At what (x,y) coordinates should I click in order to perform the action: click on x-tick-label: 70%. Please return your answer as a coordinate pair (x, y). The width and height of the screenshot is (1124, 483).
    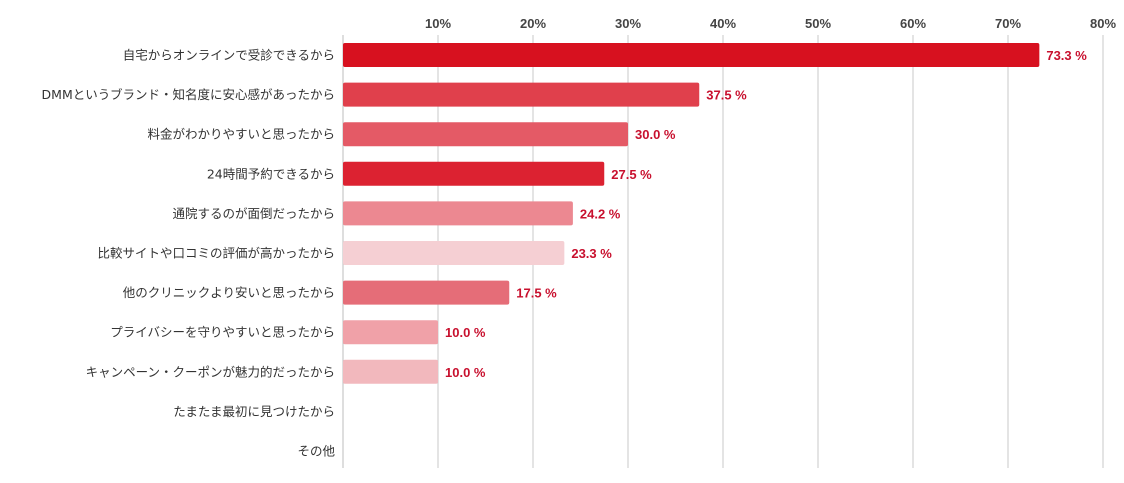
    Looking at the image, I should click on (1008, 23).